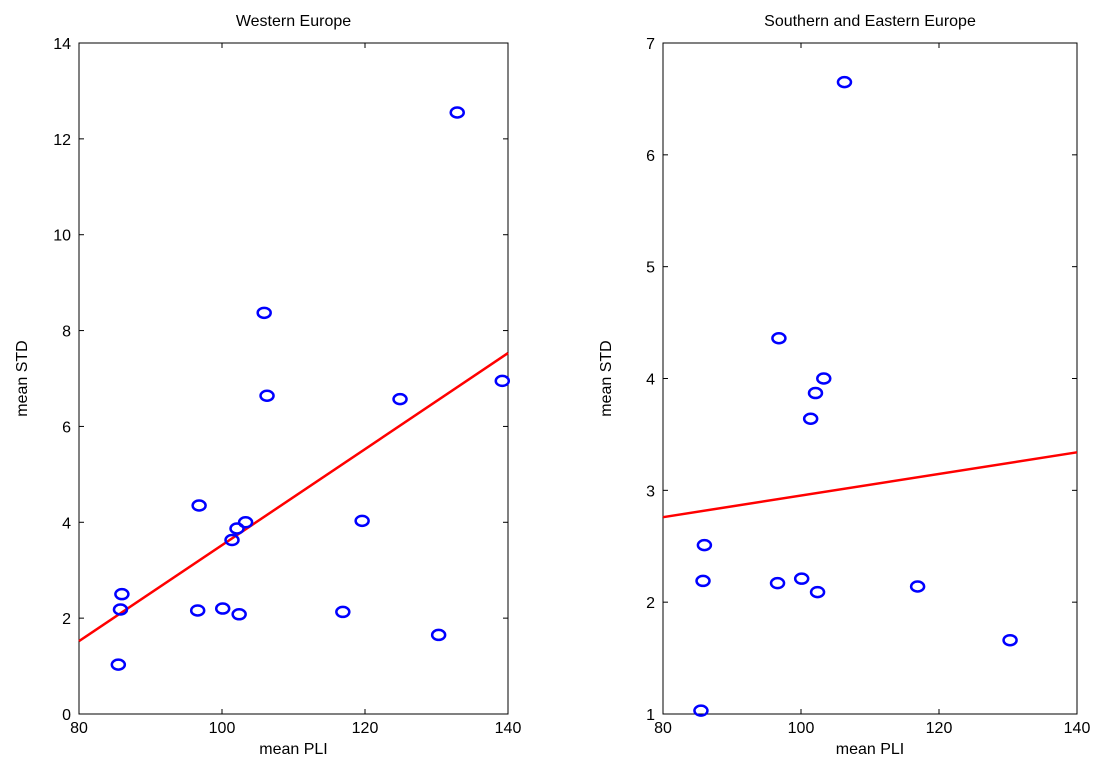 This screenshot has height=768, width=1107. What do you see at coordinates (62, 140) in the screenshot?
I see `y-tick-label: 12` at bounding box center [62, 140].